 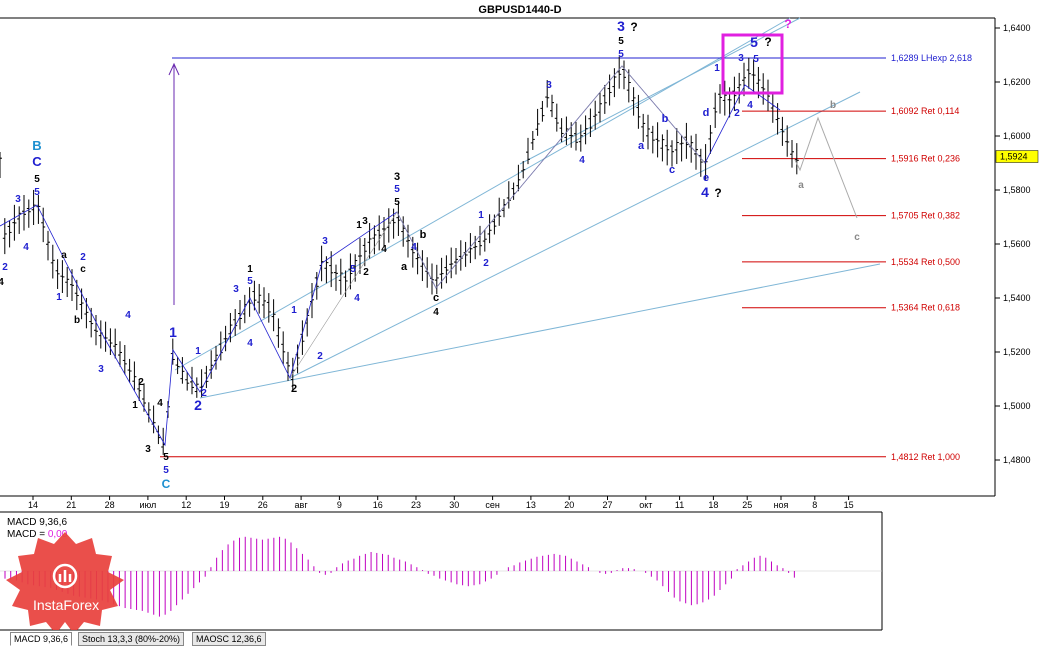 I want to click on logo-text: InstaForex, so click(x=66, y=605).